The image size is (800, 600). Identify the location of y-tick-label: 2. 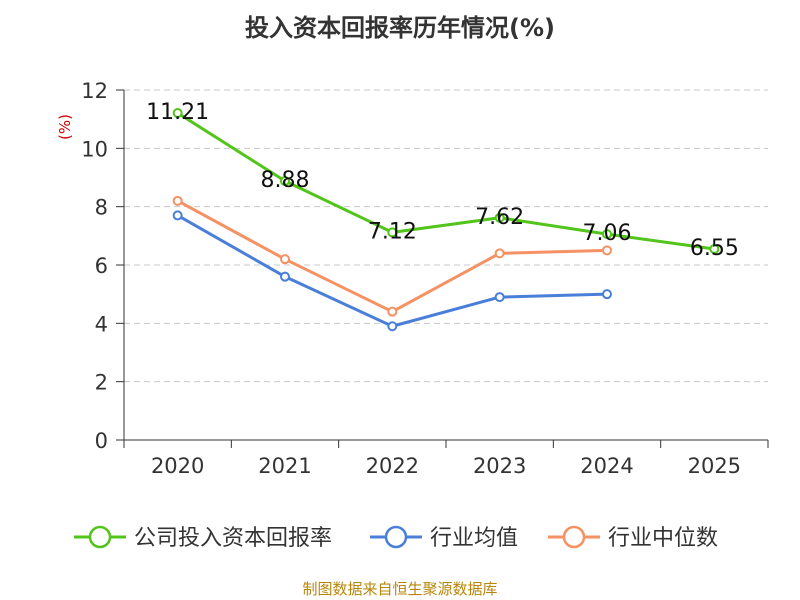
(101, 383).